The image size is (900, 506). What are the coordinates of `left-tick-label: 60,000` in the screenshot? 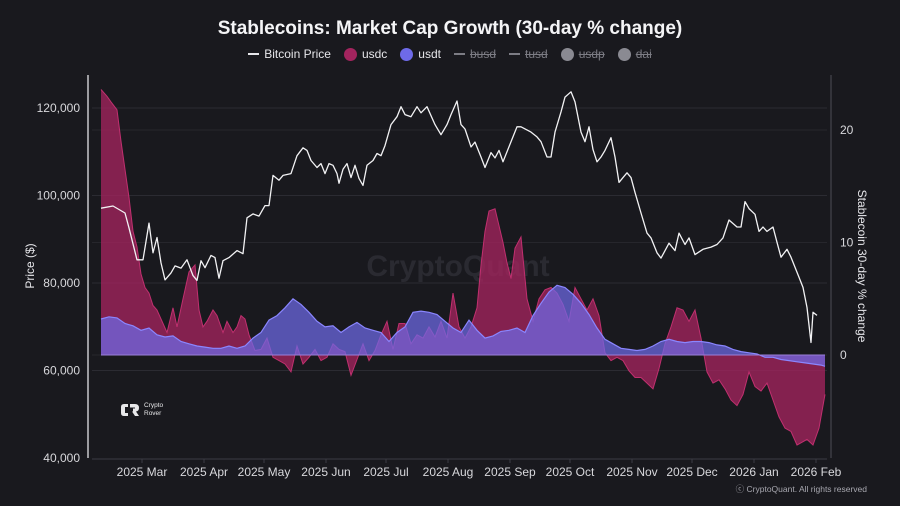 It's located at (61, 371).